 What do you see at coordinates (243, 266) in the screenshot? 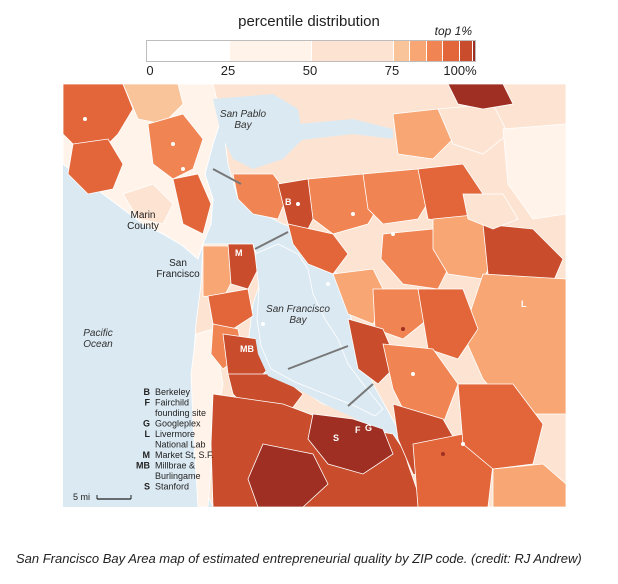
I see `region-sf-east` at bounding box center [243, 266].